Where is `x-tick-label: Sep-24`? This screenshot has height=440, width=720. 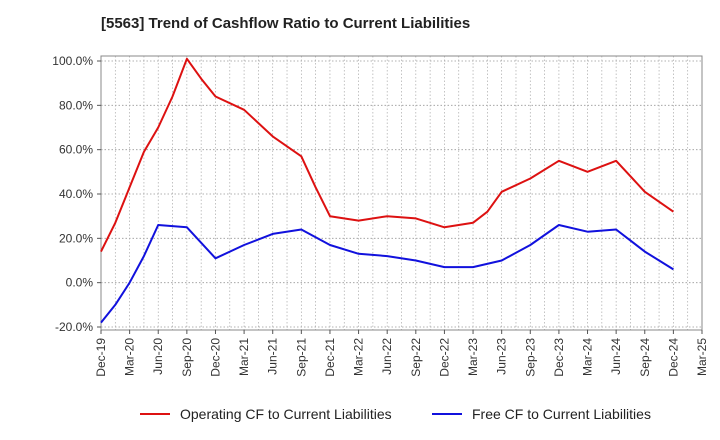
x-tick-label: Sep-24 is located at coordinates (645, 357).